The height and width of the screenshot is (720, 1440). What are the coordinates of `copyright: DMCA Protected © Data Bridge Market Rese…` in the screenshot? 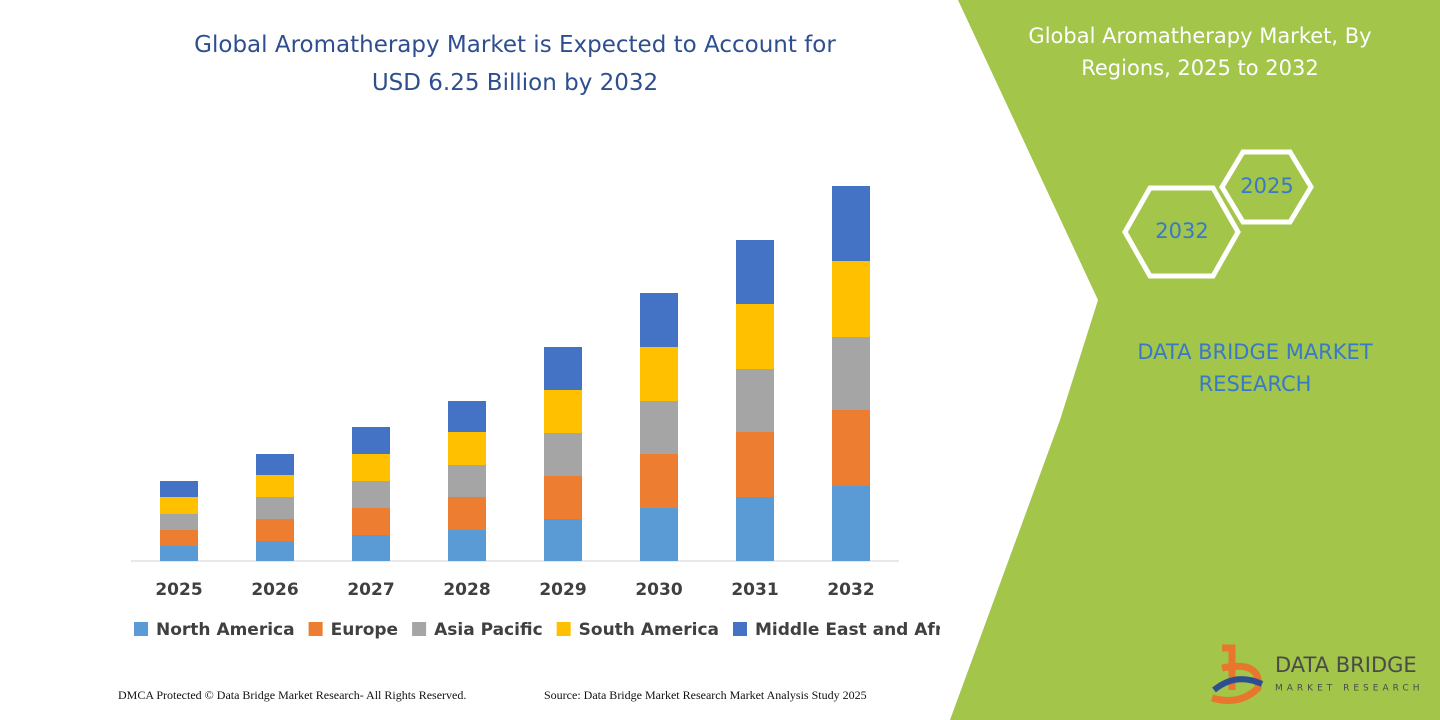 It's located at (292, 695).